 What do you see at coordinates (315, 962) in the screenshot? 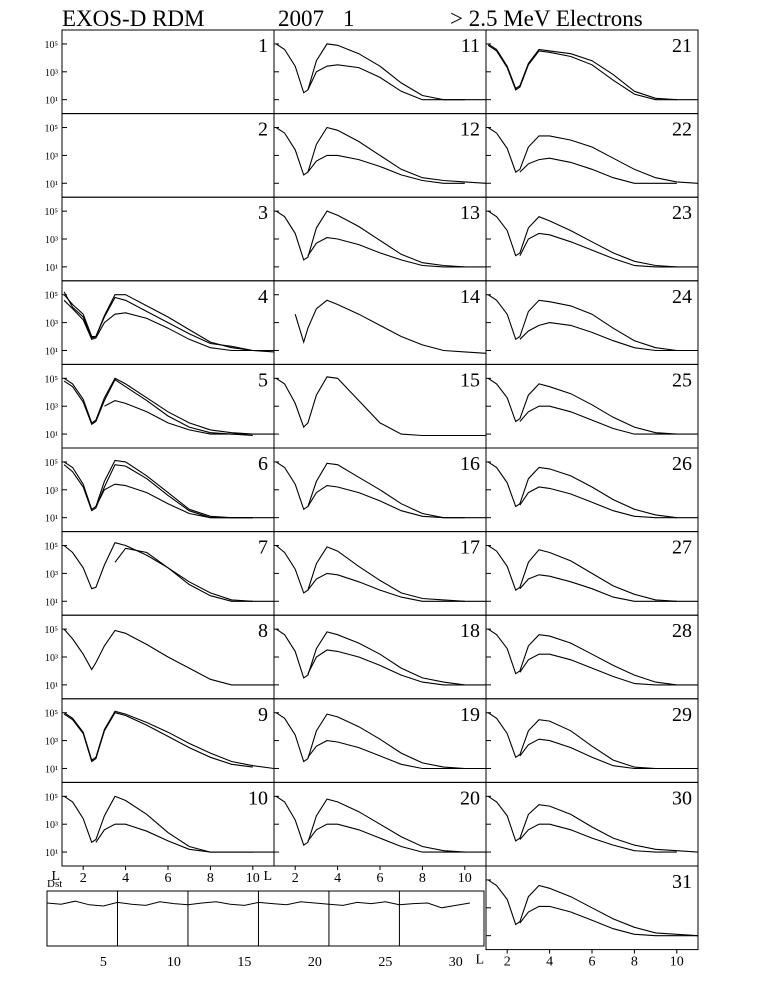
I see `dst-day-tick-label: 20` at bounding box center [315, 962].